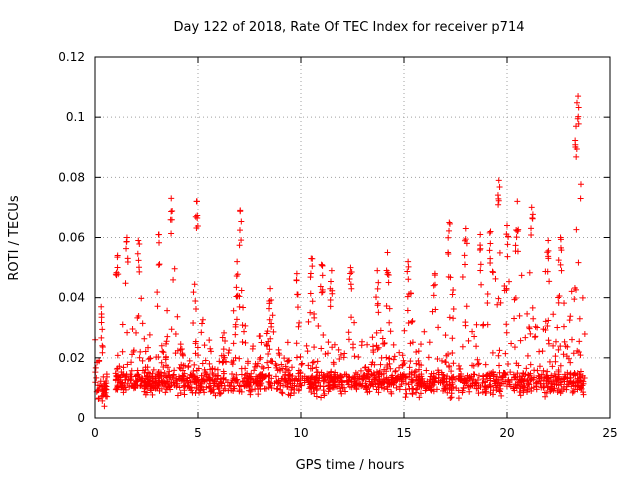 This screenshot has height=480, width=640. What do you see at coordinates (71, 238) in the screenshot?
I see `y-tick-label: 0.06` at bounding box center [71, 238].